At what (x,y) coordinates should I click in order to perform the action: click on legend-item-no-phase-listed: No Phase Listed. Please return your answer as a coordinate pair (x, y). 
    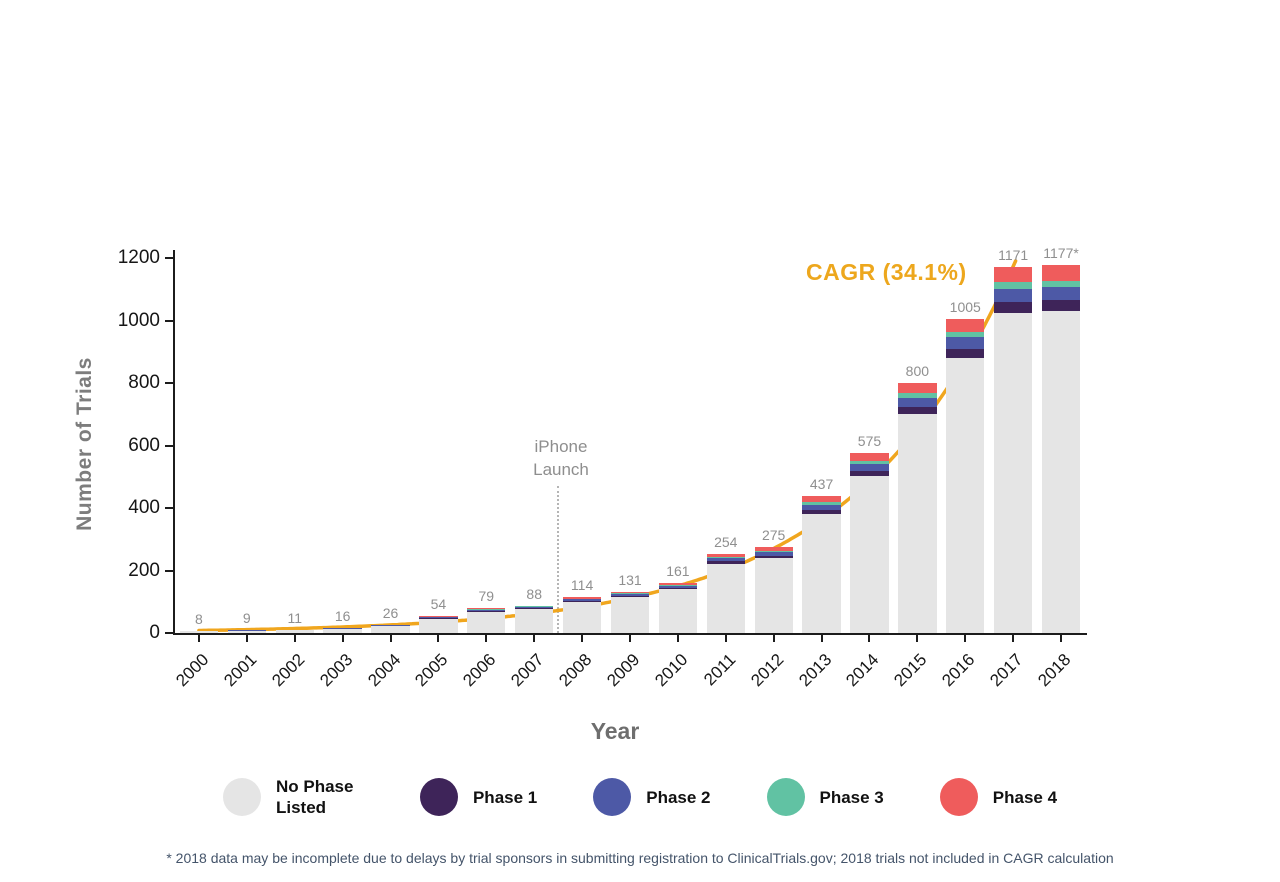
    Looking at the image, I should click on (293, 797).